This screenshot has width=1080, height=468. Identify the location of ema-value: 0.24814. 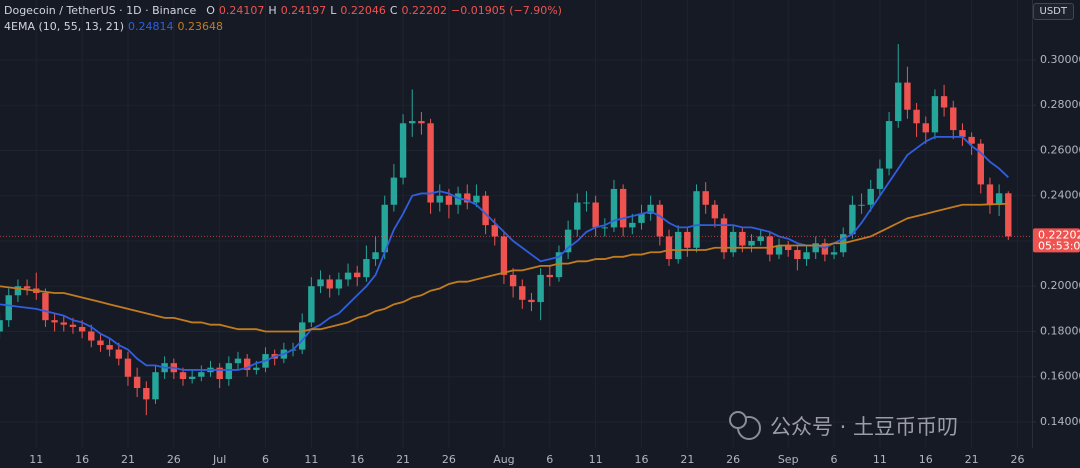
(151, 26).